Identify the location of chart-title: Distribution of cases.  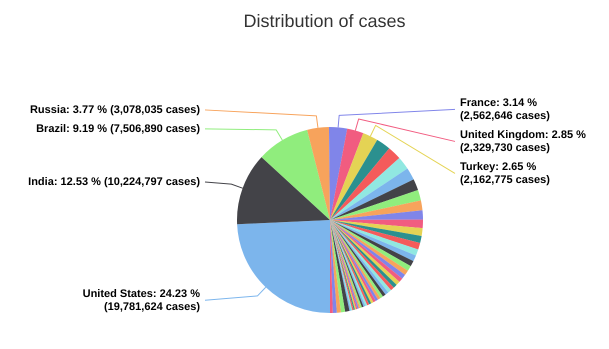
(324, 20).